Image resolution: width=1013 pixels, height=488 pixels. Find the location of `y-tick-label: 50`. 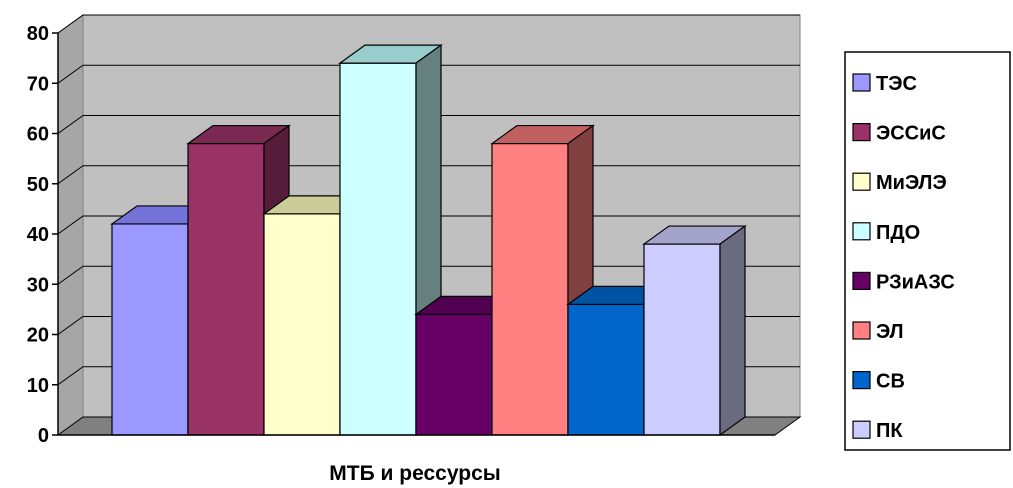

y-tick-label: 50 is located at coordinates (38, 185).